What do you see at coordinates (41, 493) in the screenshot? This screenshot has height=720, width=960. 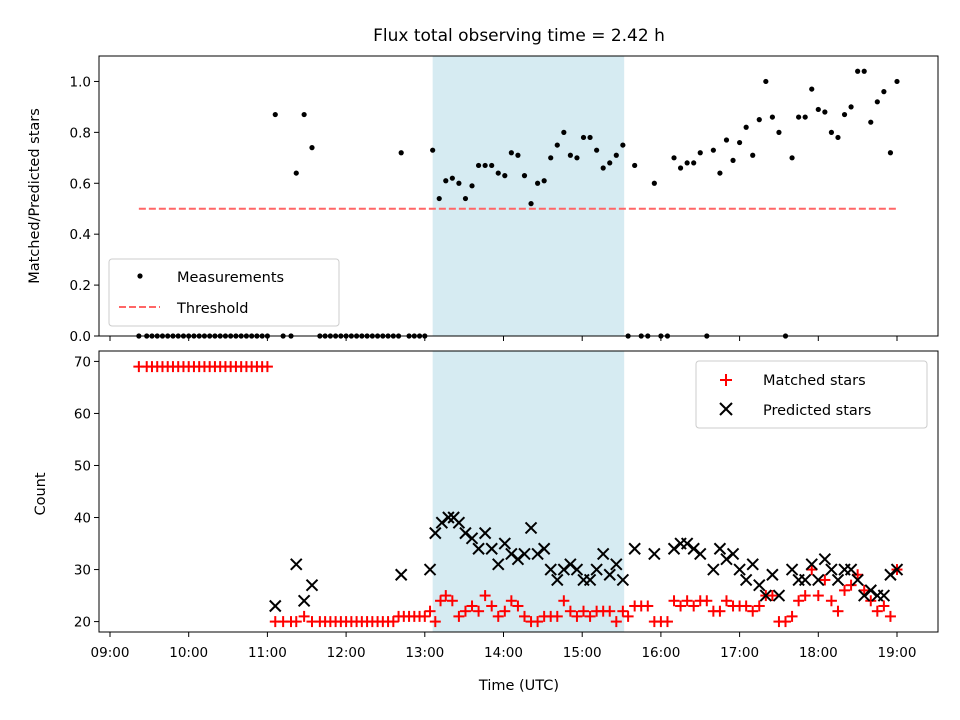 I see `bottom-panel-ylabel: Count` at bounding box center [41, 493].